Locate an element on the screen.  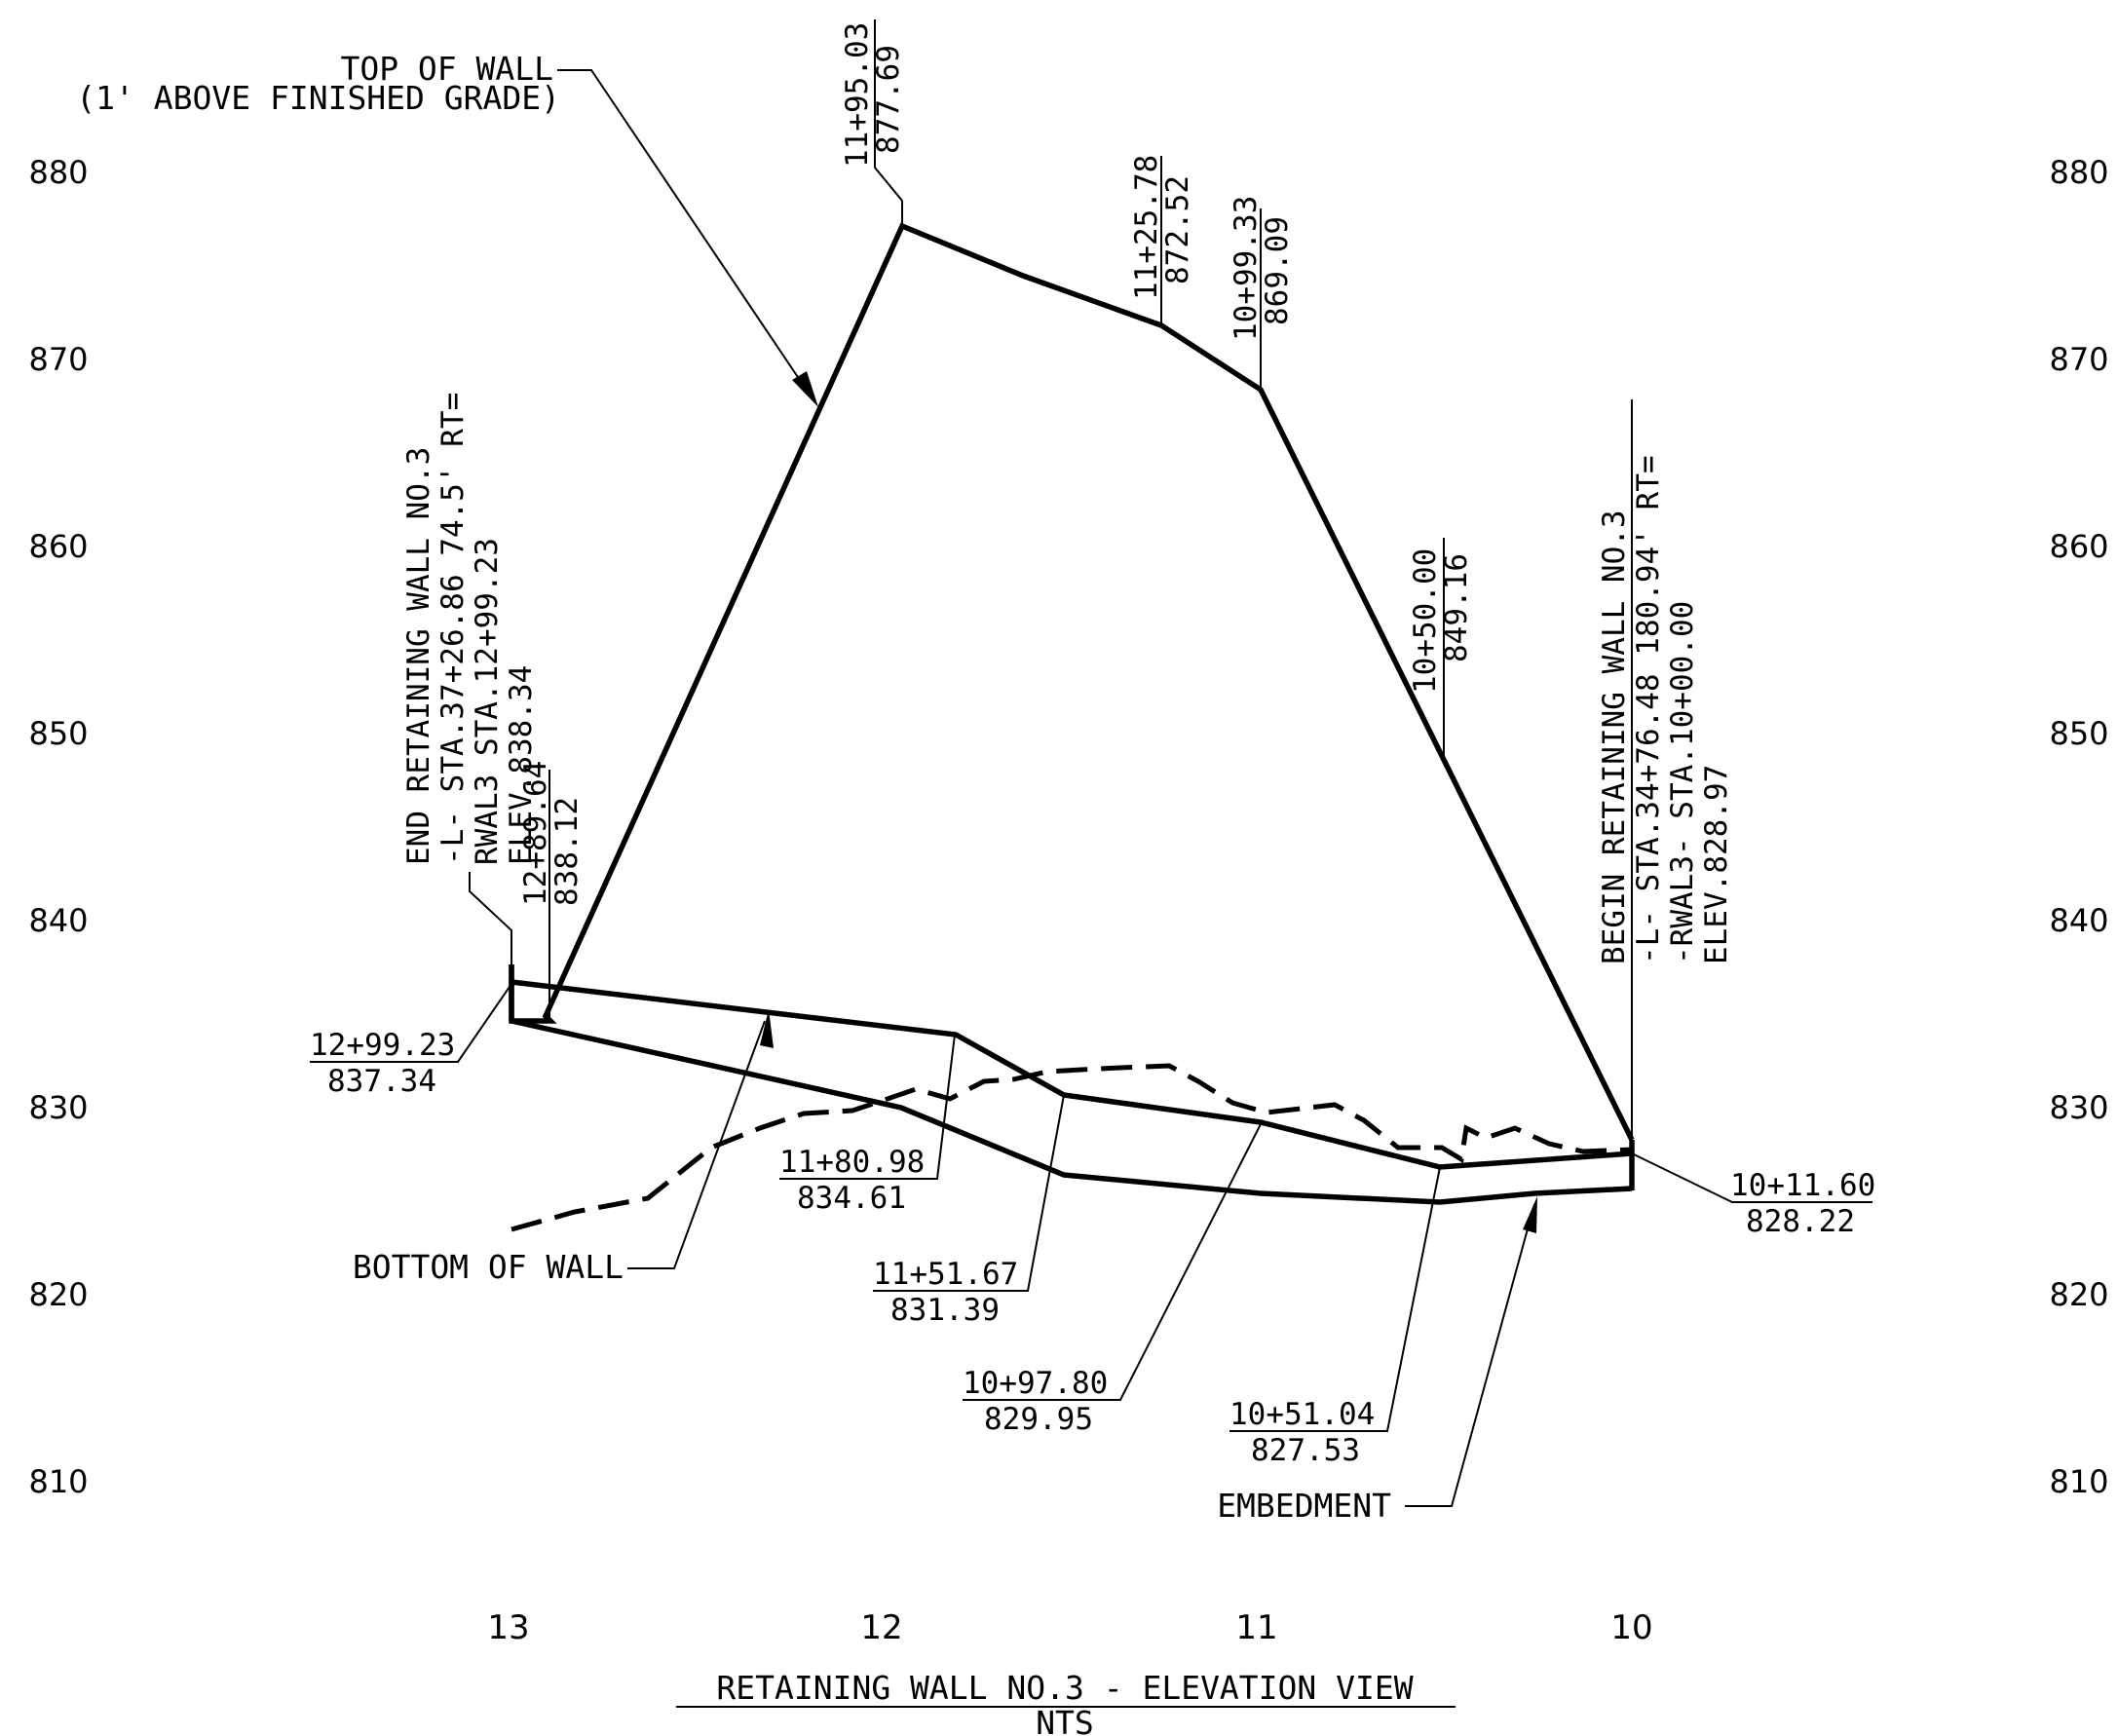
embedment-arrowhead is located at coordinates (1530, 1214).